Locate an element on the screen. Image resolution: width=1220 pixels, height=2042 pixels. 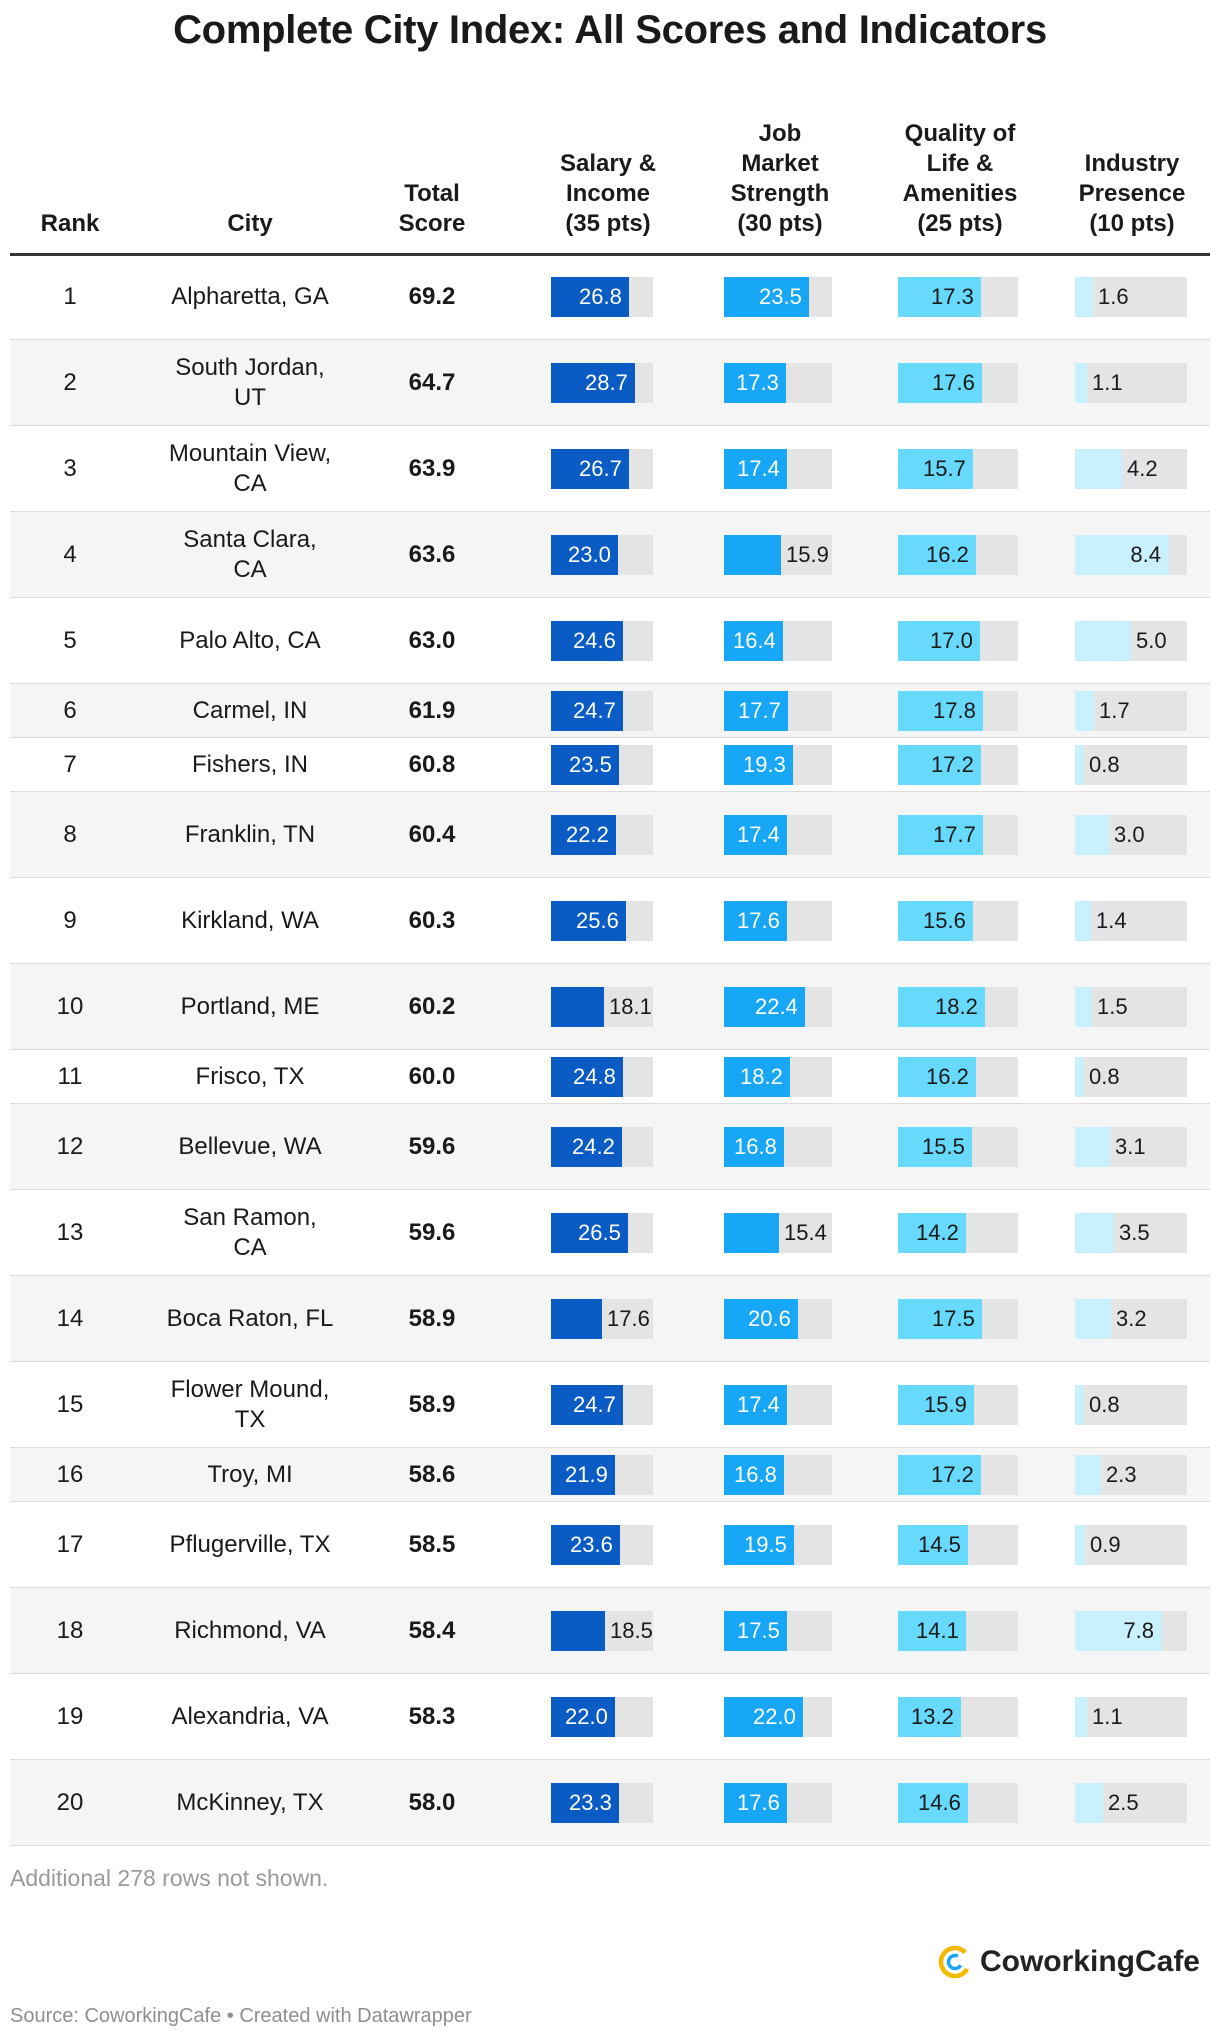
bar-track-industry: 1.1 is located at coordinates (1131, 383).